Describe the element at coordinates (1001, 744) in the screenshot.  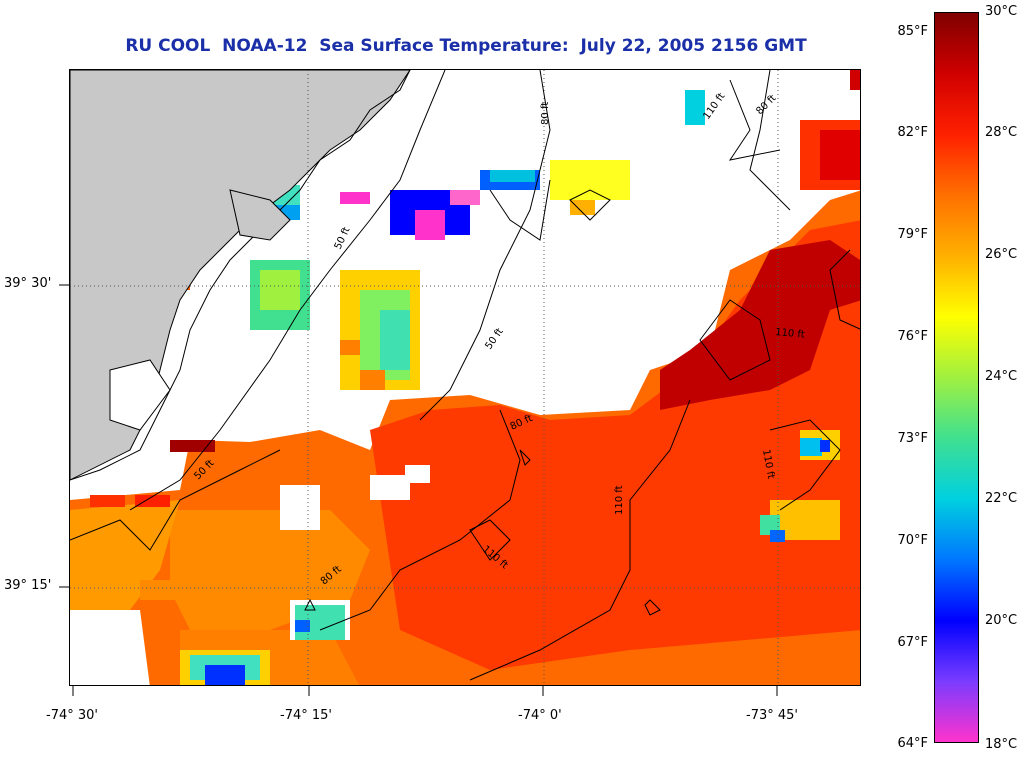
I see `celsius-label: 18°C` at that location.